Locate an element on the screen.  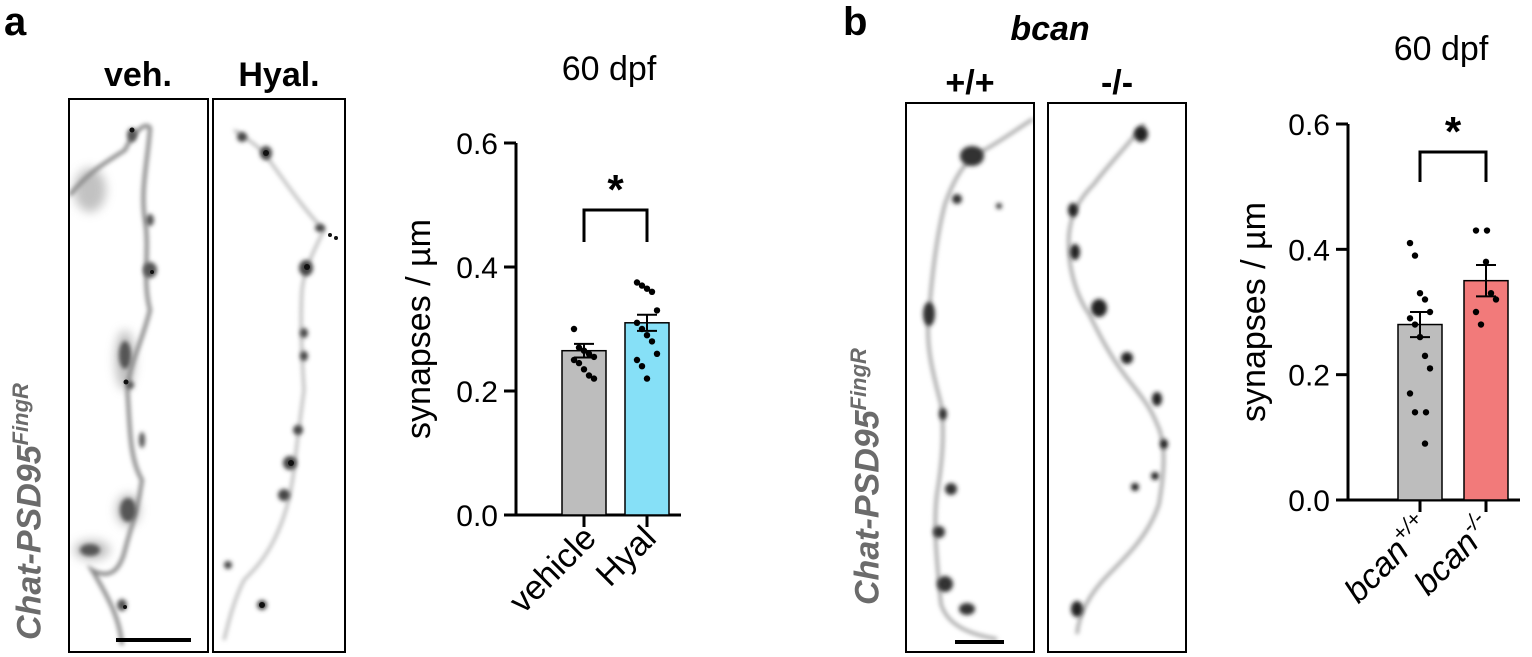
chart-b-ylabel: synapses / µm is located at coordinates (1254, 312).